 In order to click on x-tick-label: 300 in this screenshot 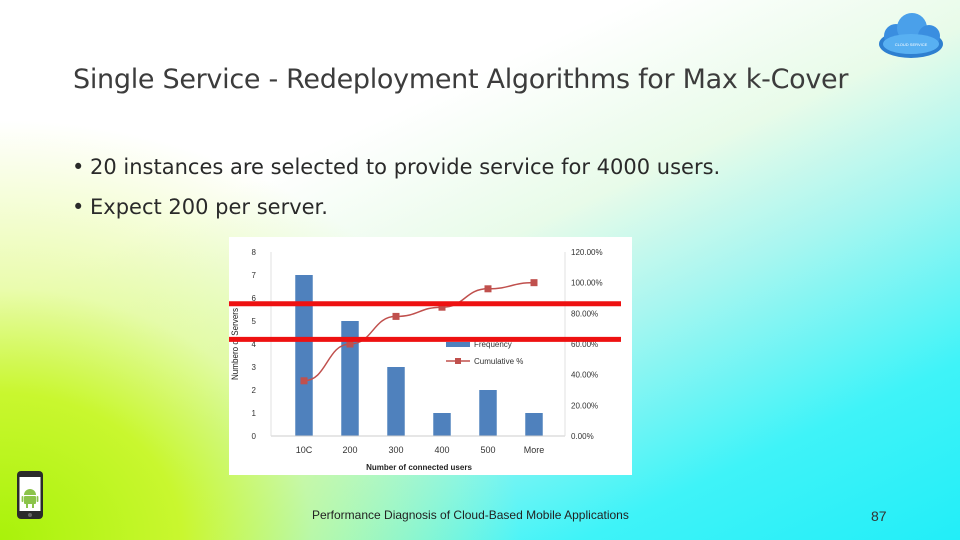, I will do `click(395, 450)`.